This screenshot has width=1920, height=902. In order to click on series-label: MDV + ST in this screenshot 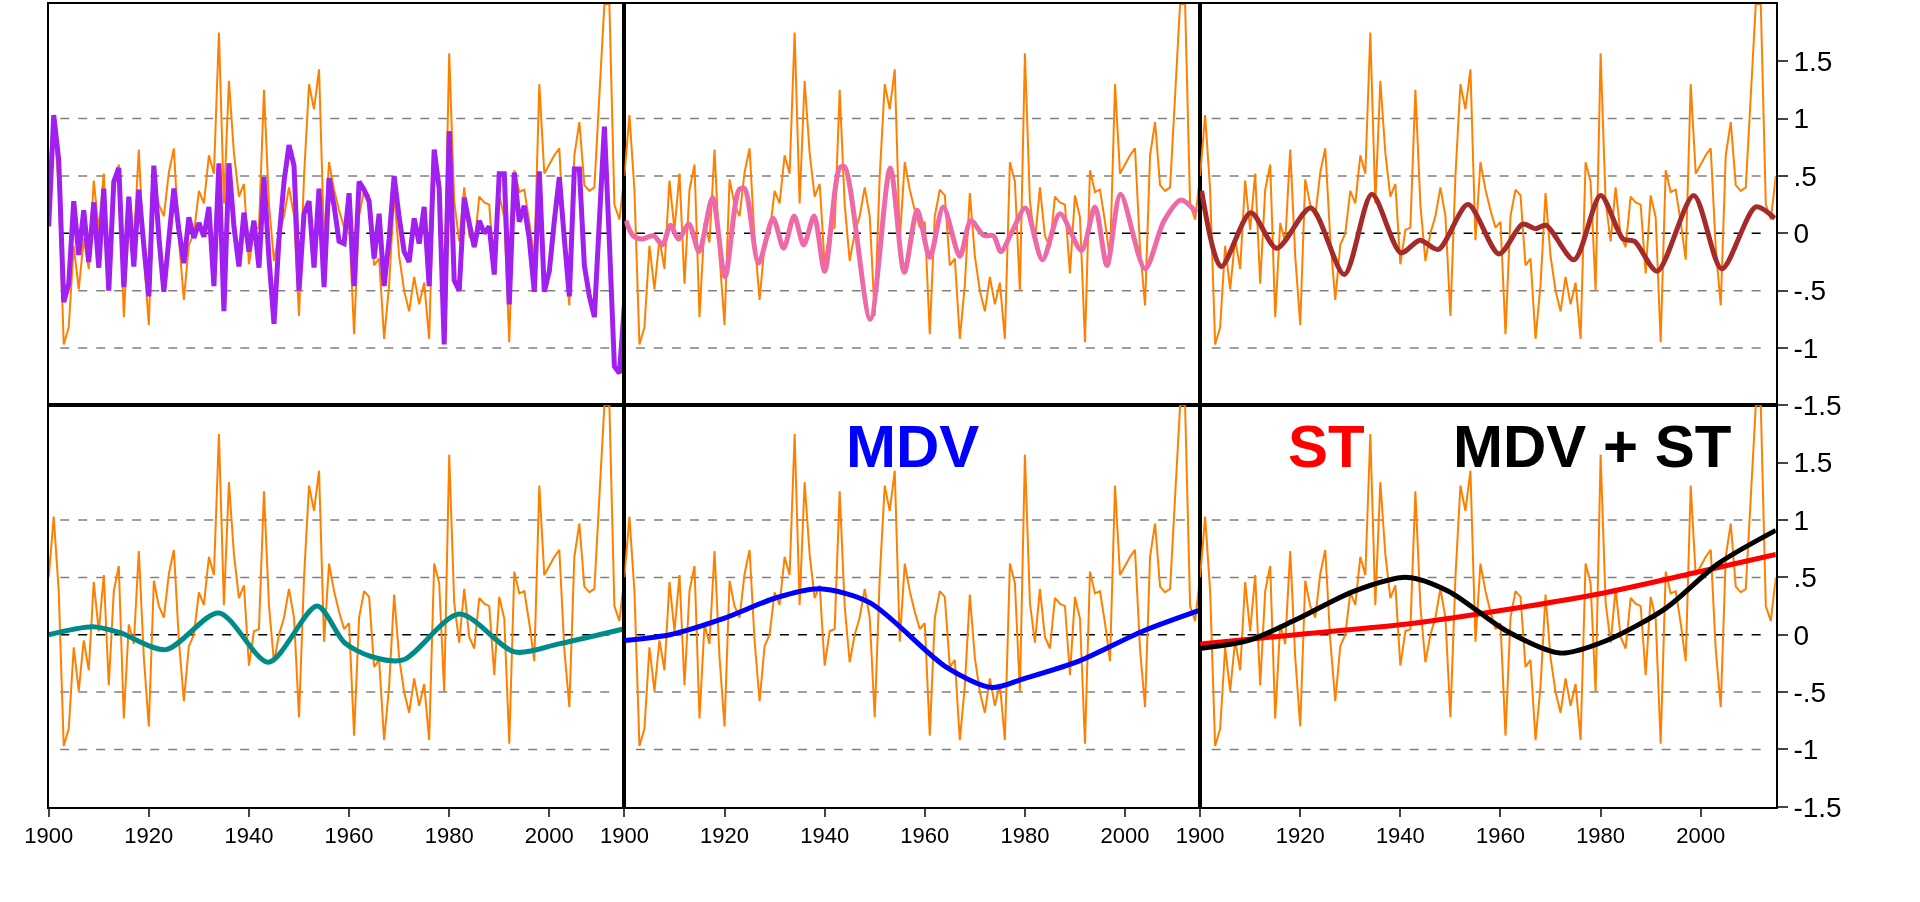, I will do `click(1592, 446)`.